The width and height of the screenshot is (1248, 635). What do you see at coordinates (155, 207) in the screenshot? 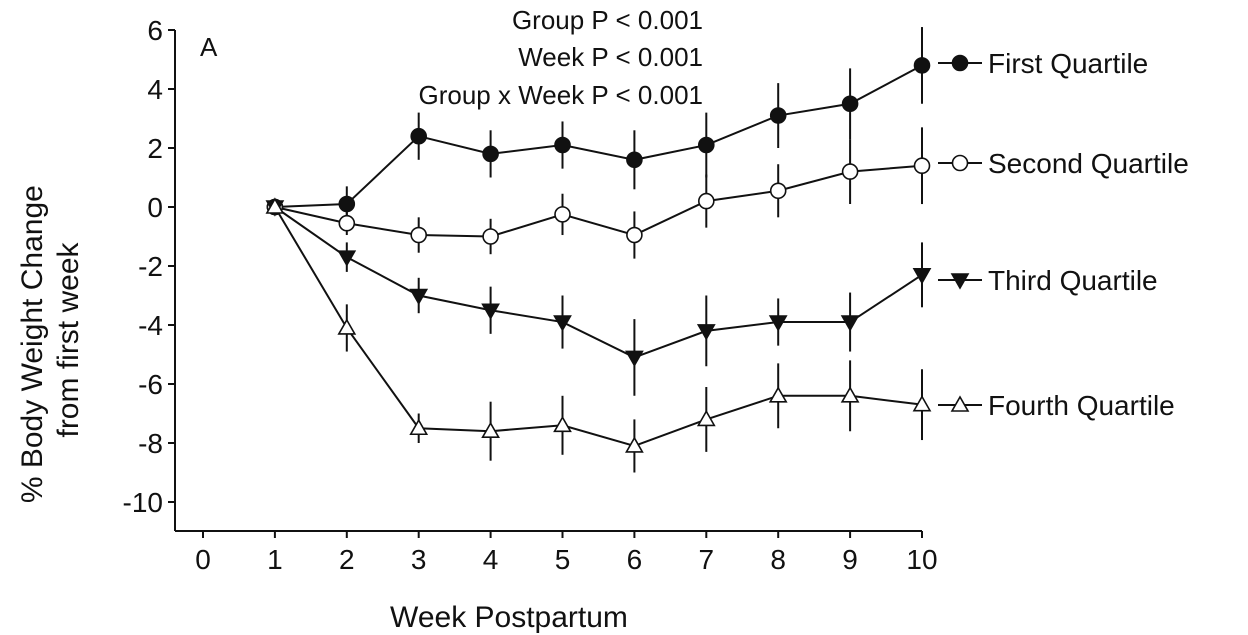
I see `y-tick-label: 0` at bounding box center [155, 207].